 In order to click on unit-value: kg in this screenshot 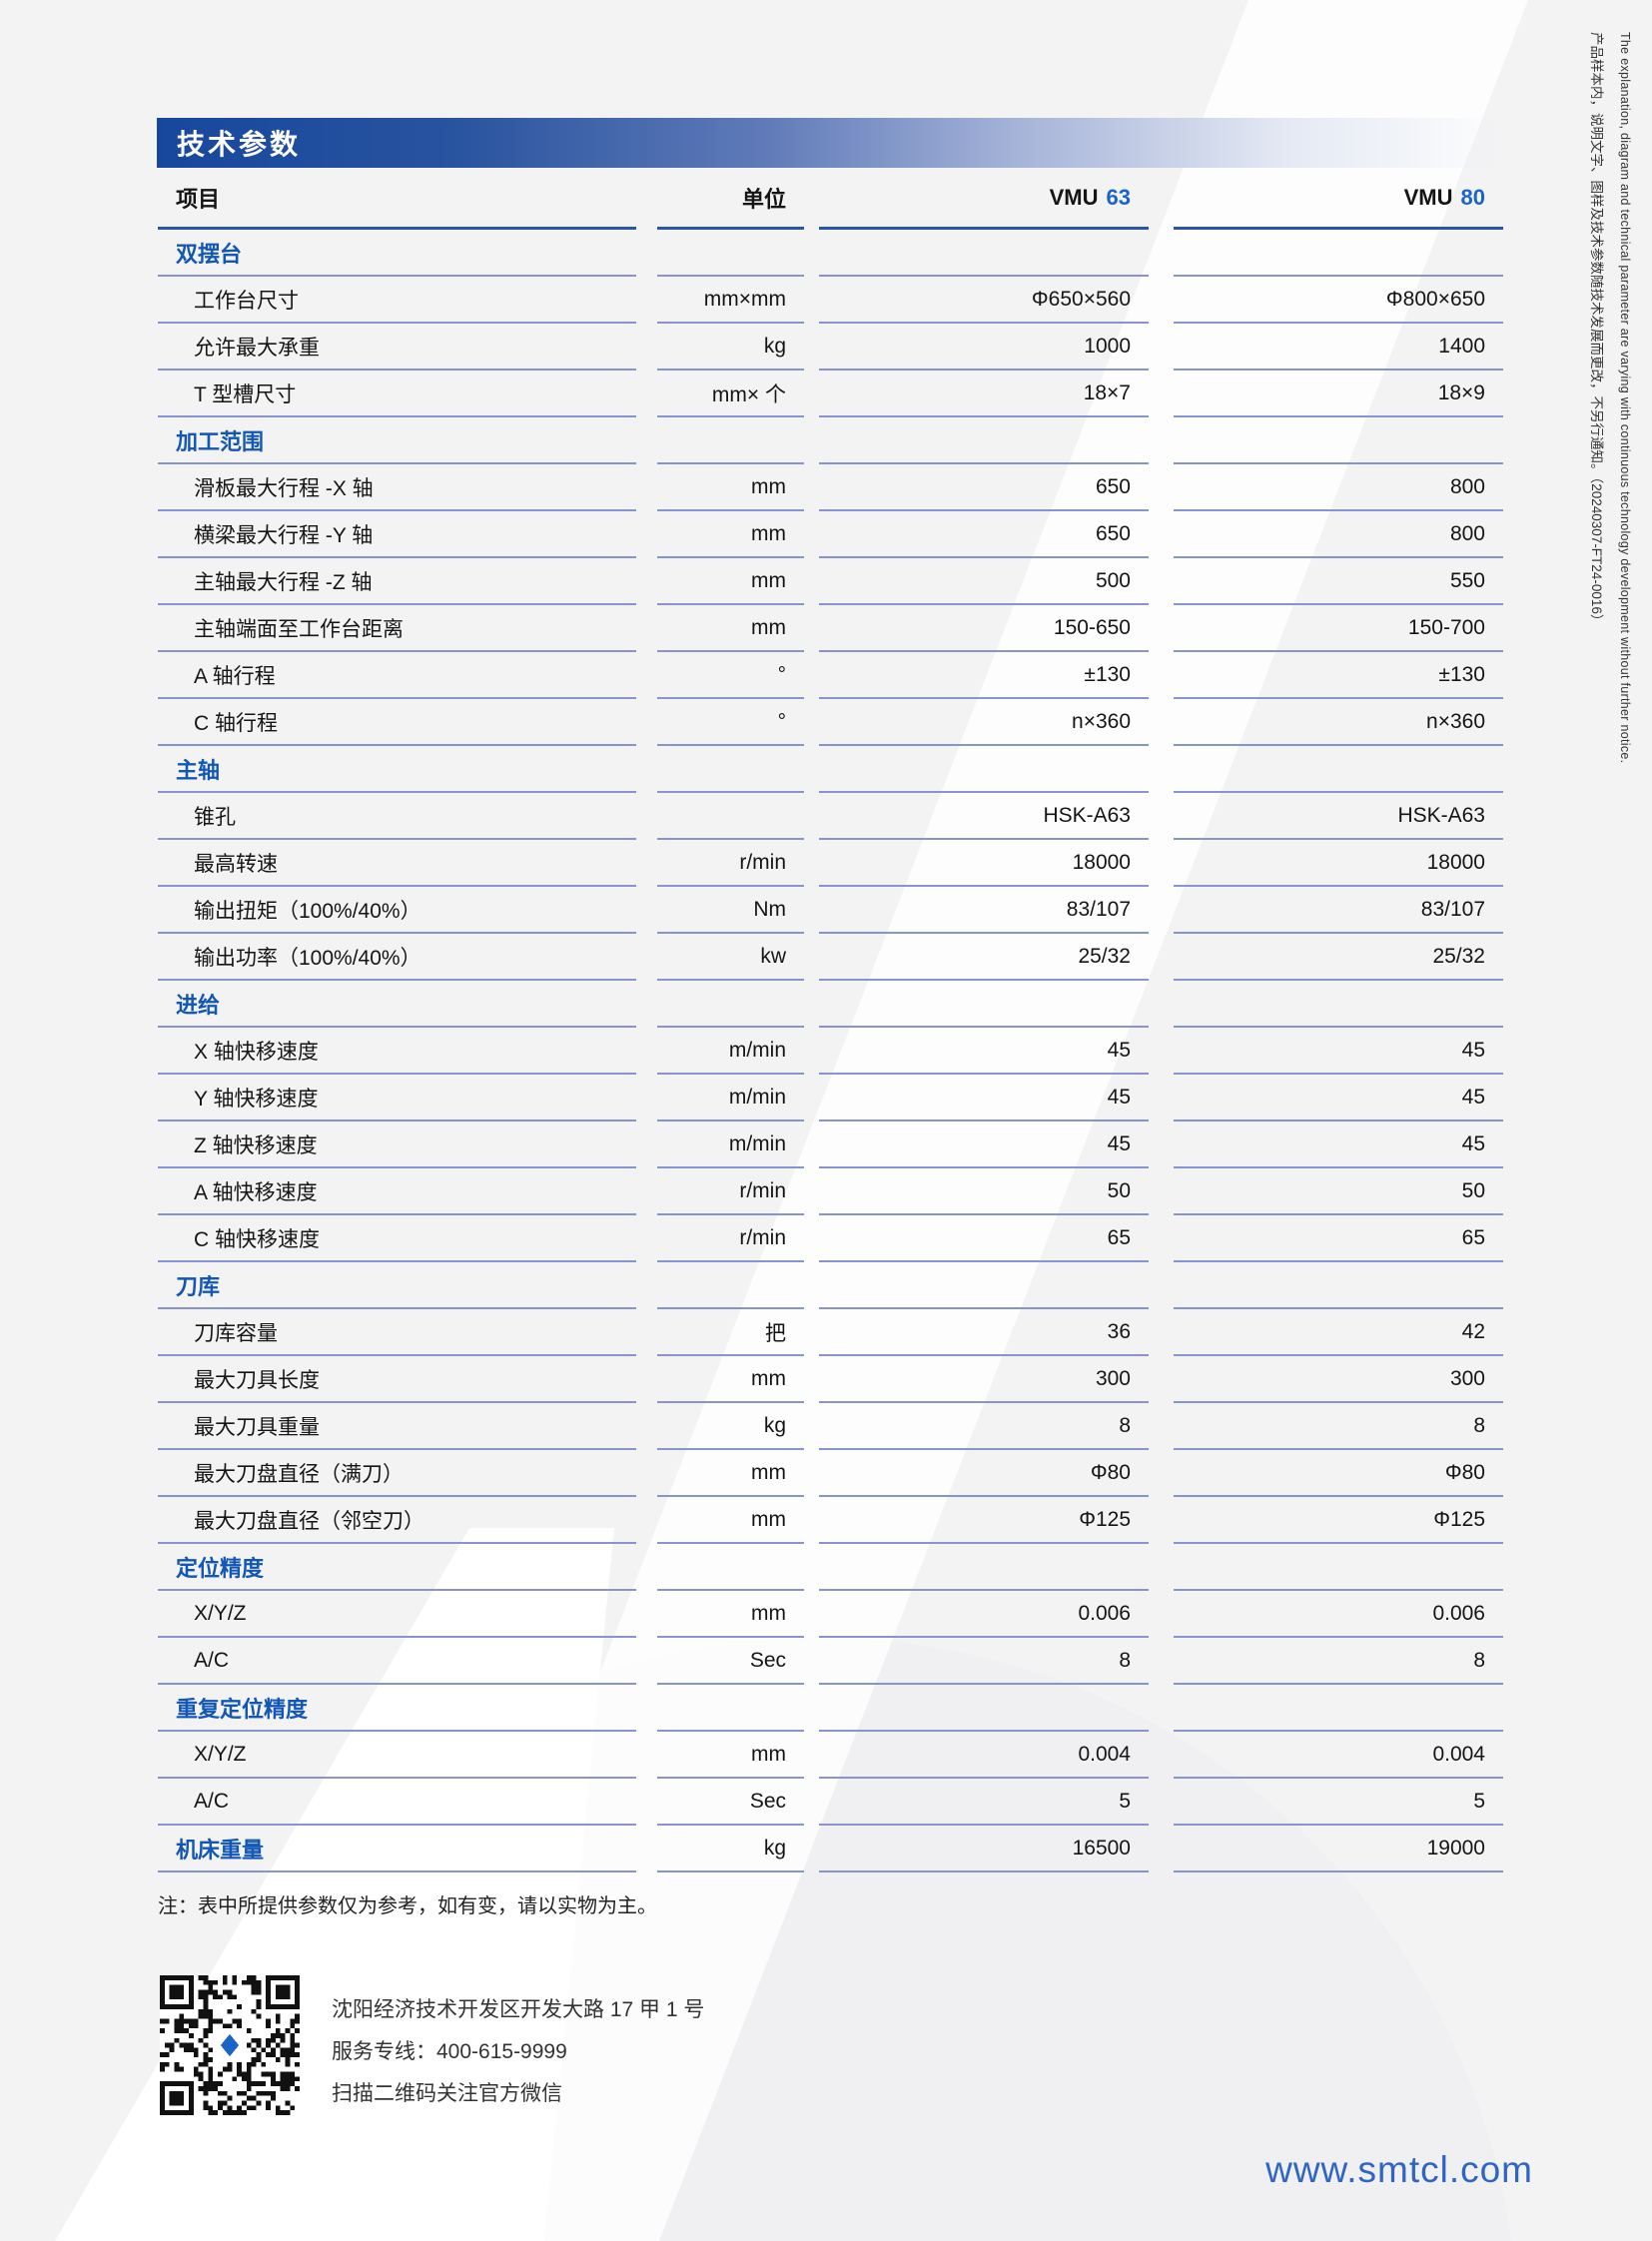, I will do `click(730, 1849)`.